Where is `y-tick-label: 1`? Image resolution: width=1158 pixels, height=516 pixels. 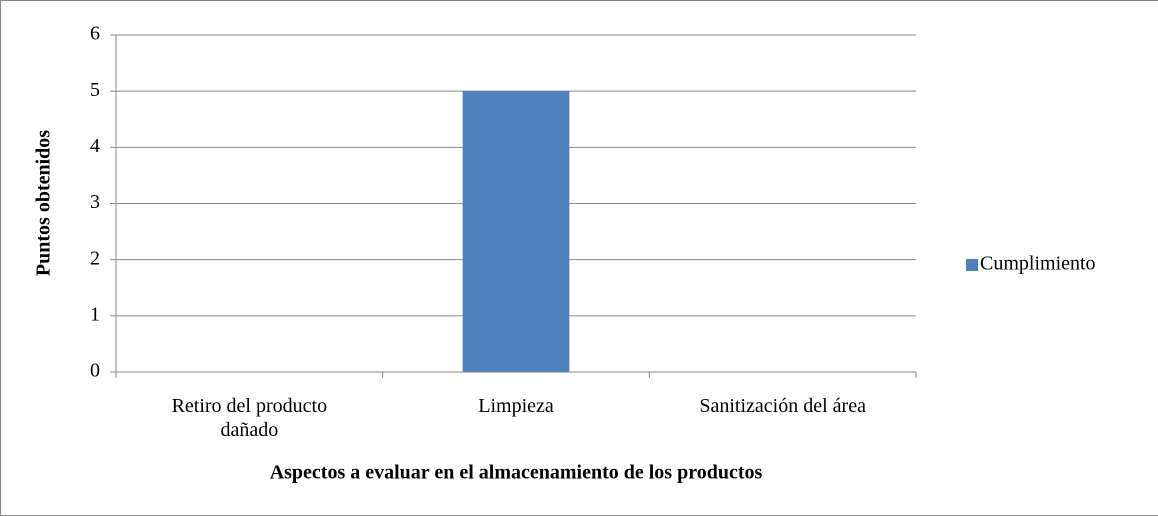
y-tick-label: 1 is located at coordinates (95, 314).